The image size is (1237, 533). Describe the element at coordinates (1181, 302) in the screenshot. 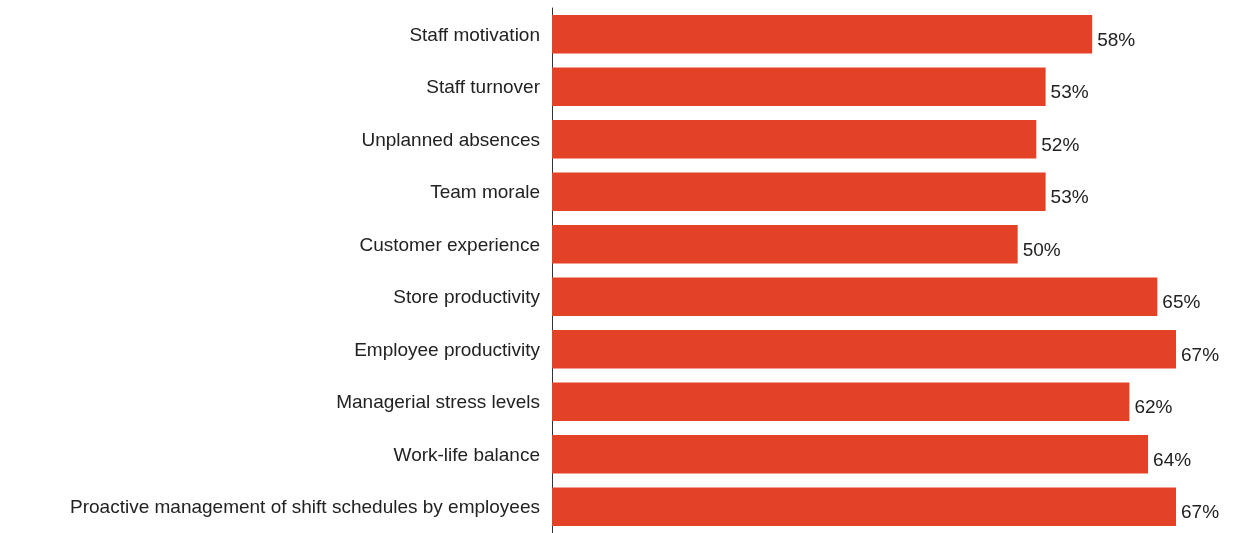

I see `data-label: 65%` at that location.